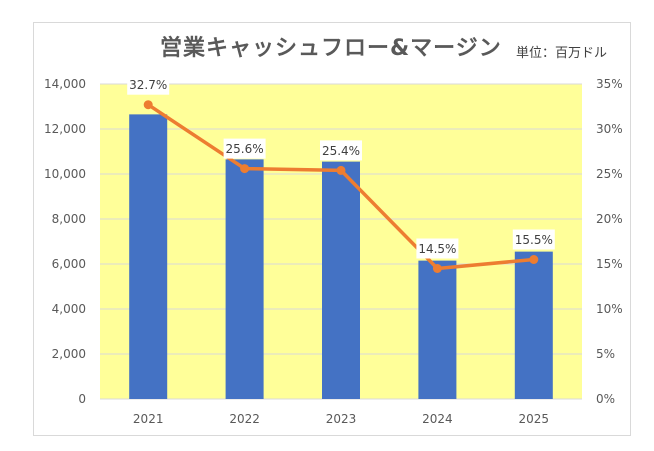 The height and width of the screenshot is (451, 654). Describe the element at coordinates (609, 84) in the screenshot. I see `right-axis-tick-label: 35%` at that location.